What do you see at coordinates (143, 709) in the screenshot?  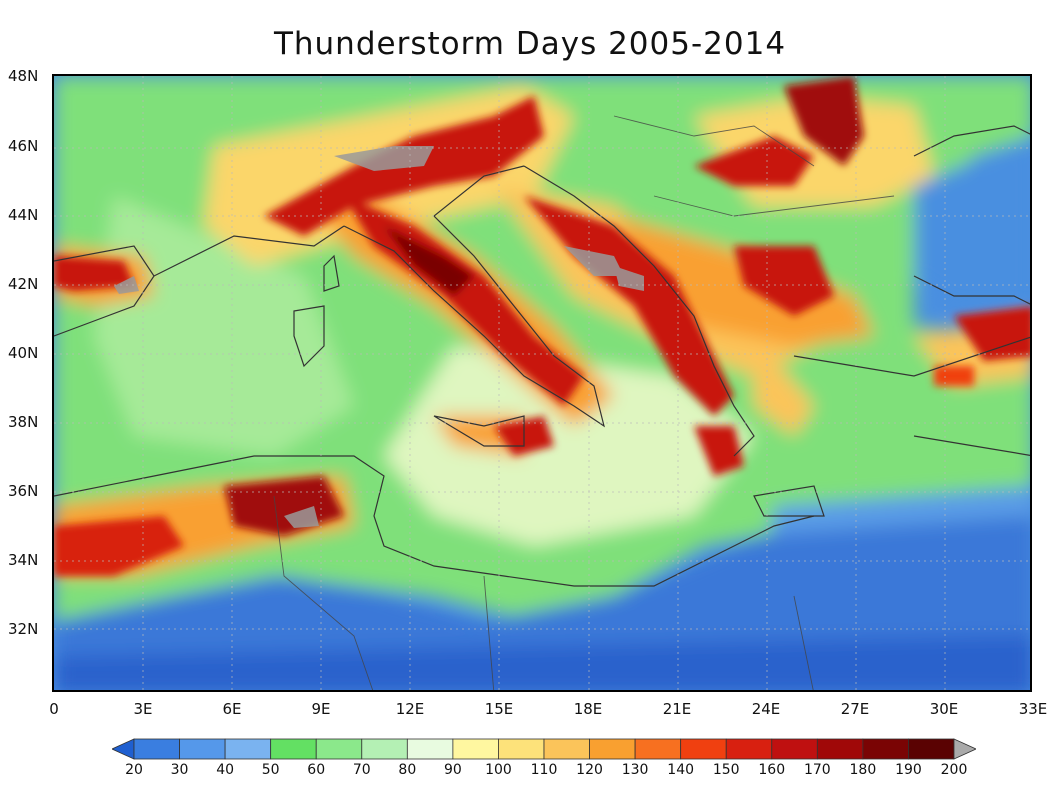 I see `lon-tick-label: 3E` at bounding box center [143, 709].